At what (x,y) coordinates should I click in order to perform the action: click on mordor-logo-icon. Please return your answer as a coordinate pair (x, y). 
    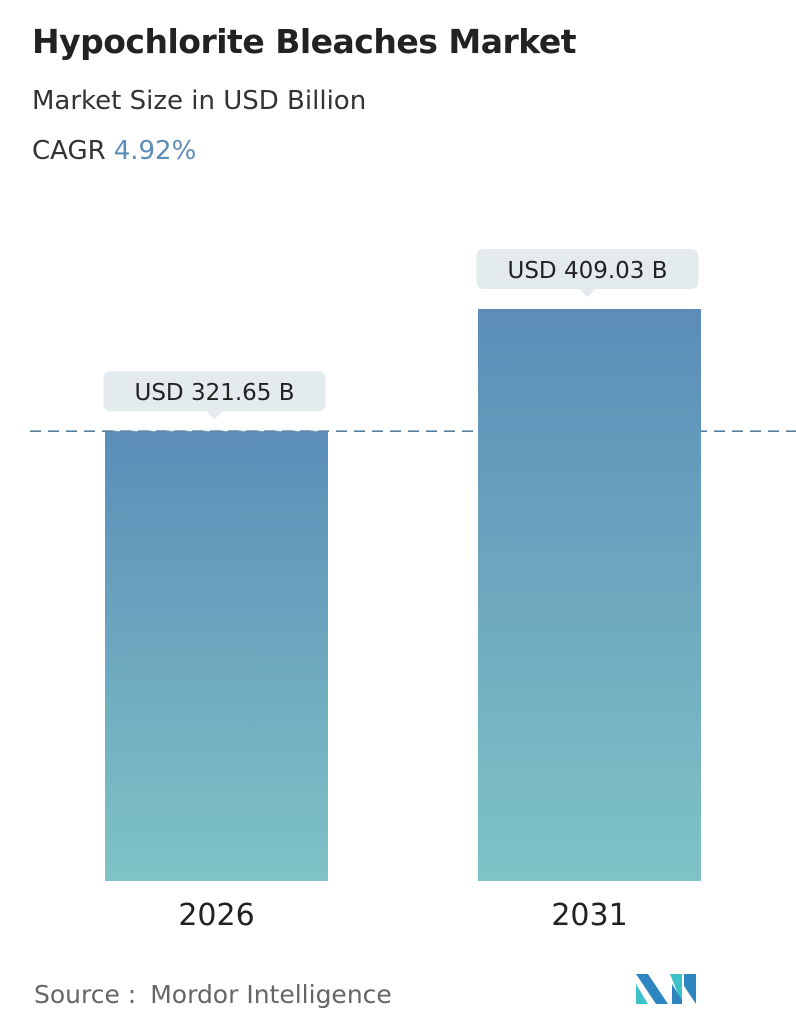
    Looking at the image, I should click on (666, 989).